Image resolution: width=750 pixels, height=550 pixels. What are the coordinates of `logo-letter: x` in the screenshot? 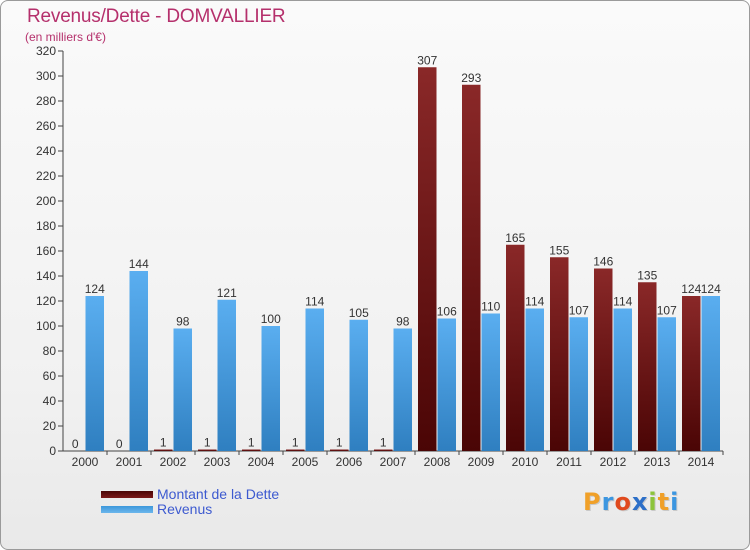 It's located at (640, 502).